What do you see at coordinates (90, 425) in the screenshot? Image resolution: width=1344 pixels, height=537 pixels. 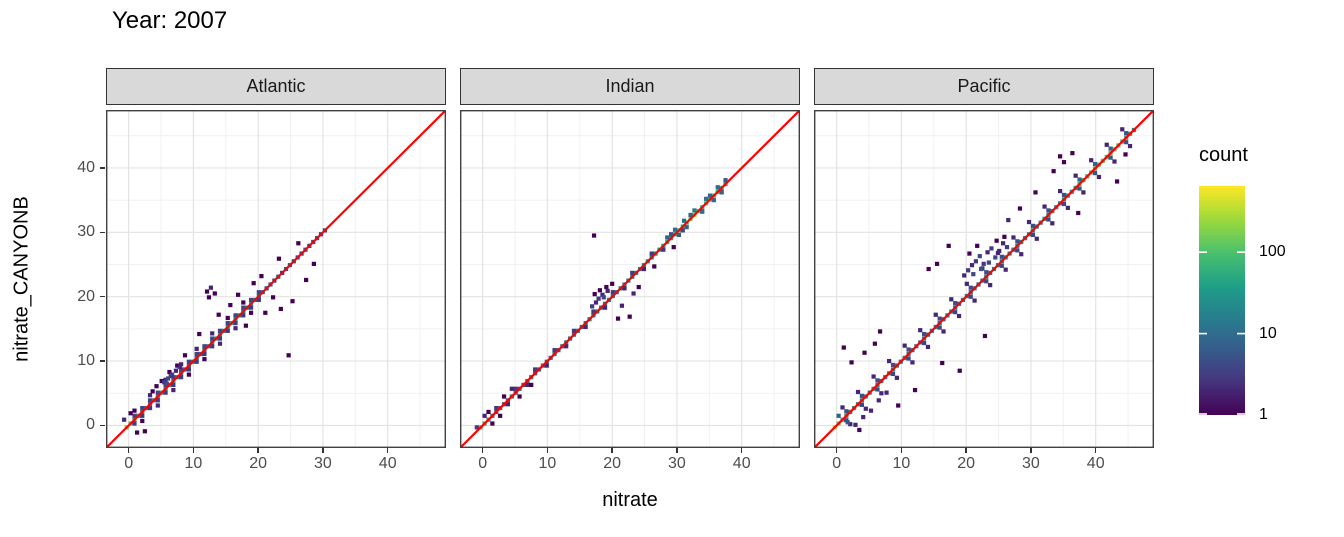 I see `y-tick-label: 0` at bounding box center [90, 425].